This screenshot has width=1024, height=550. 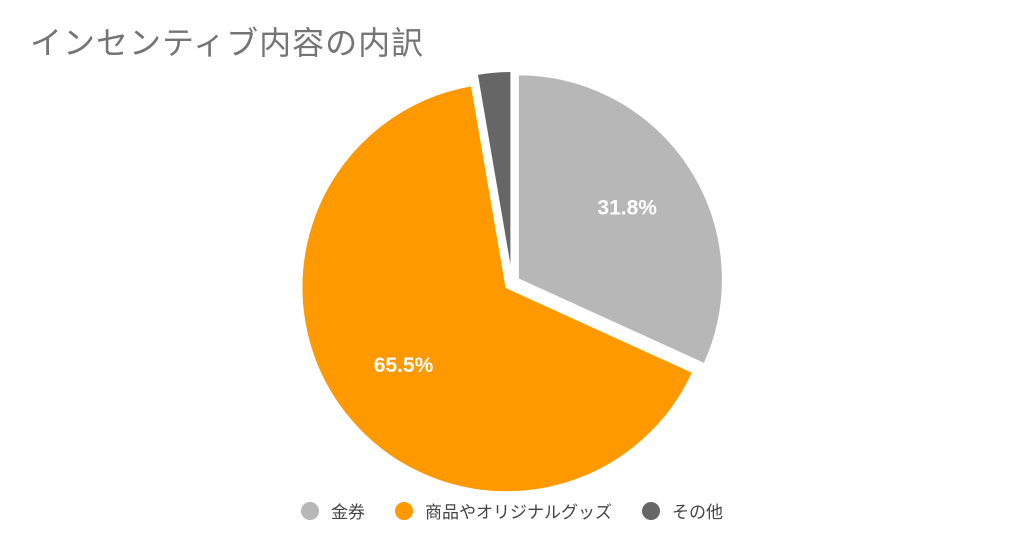 What do you see at coordinates (404, 365) in the screenshot?
I see `slice-label-goods: 65.5%` at bounding box center [404, 365].